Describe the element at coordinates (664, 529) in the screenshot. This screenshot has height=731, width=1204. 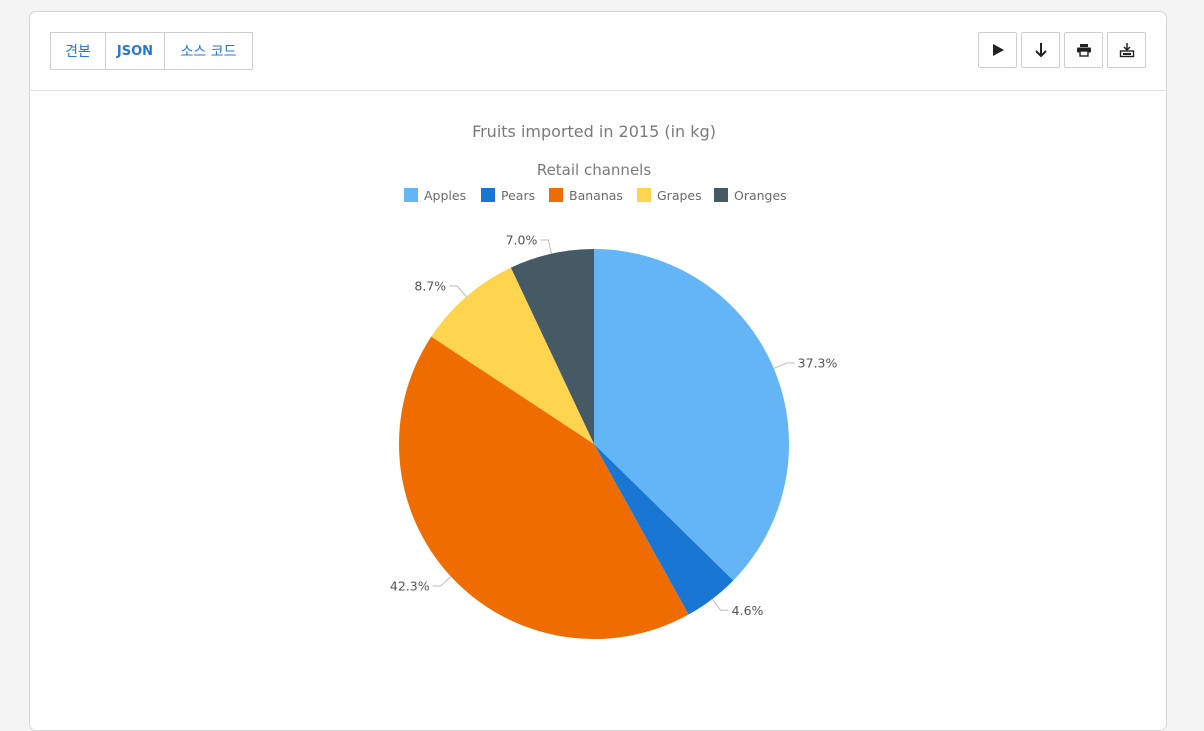
I see `pie-slice-pears` at that location.